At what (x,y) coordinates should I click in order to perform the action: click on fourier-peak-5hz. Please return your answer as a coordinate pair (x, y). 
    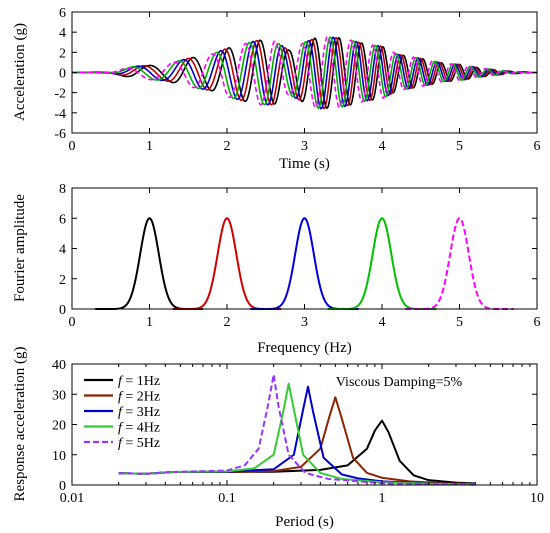
    Looking at the image, I should click on (459, 263).